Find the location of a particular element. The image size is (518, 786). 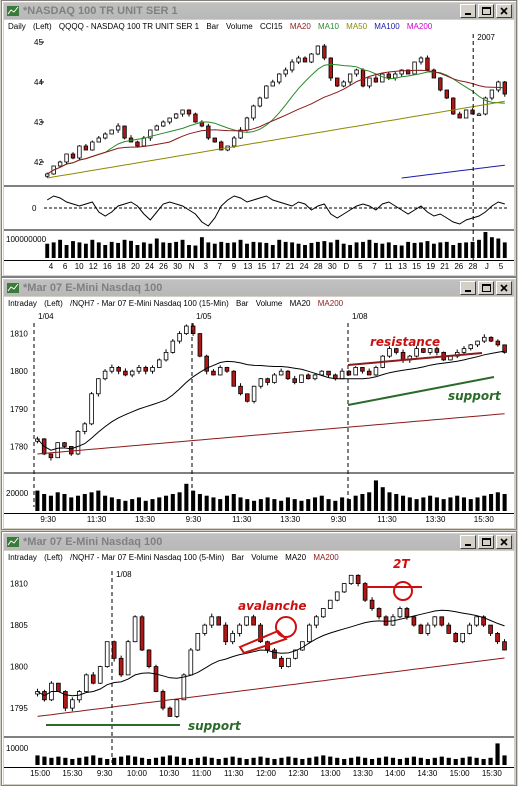

window-title: *NASDAQ 100 TR UNIT SER 1 is located at coordinates (100, 11).